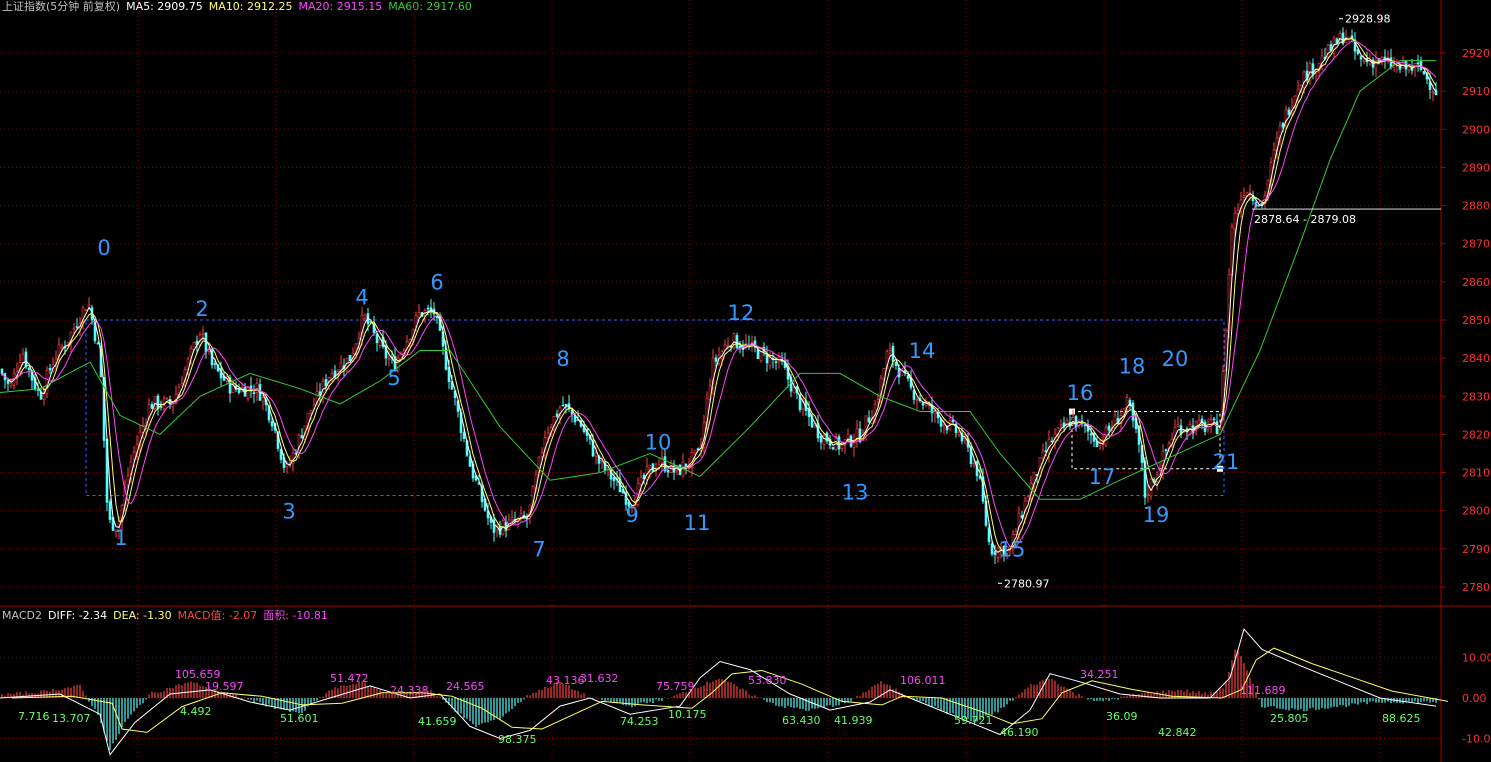  Describe the element at coordinates (1401, 718) in the screenshot. I see `macd-trough-label: 88.625` at that location.